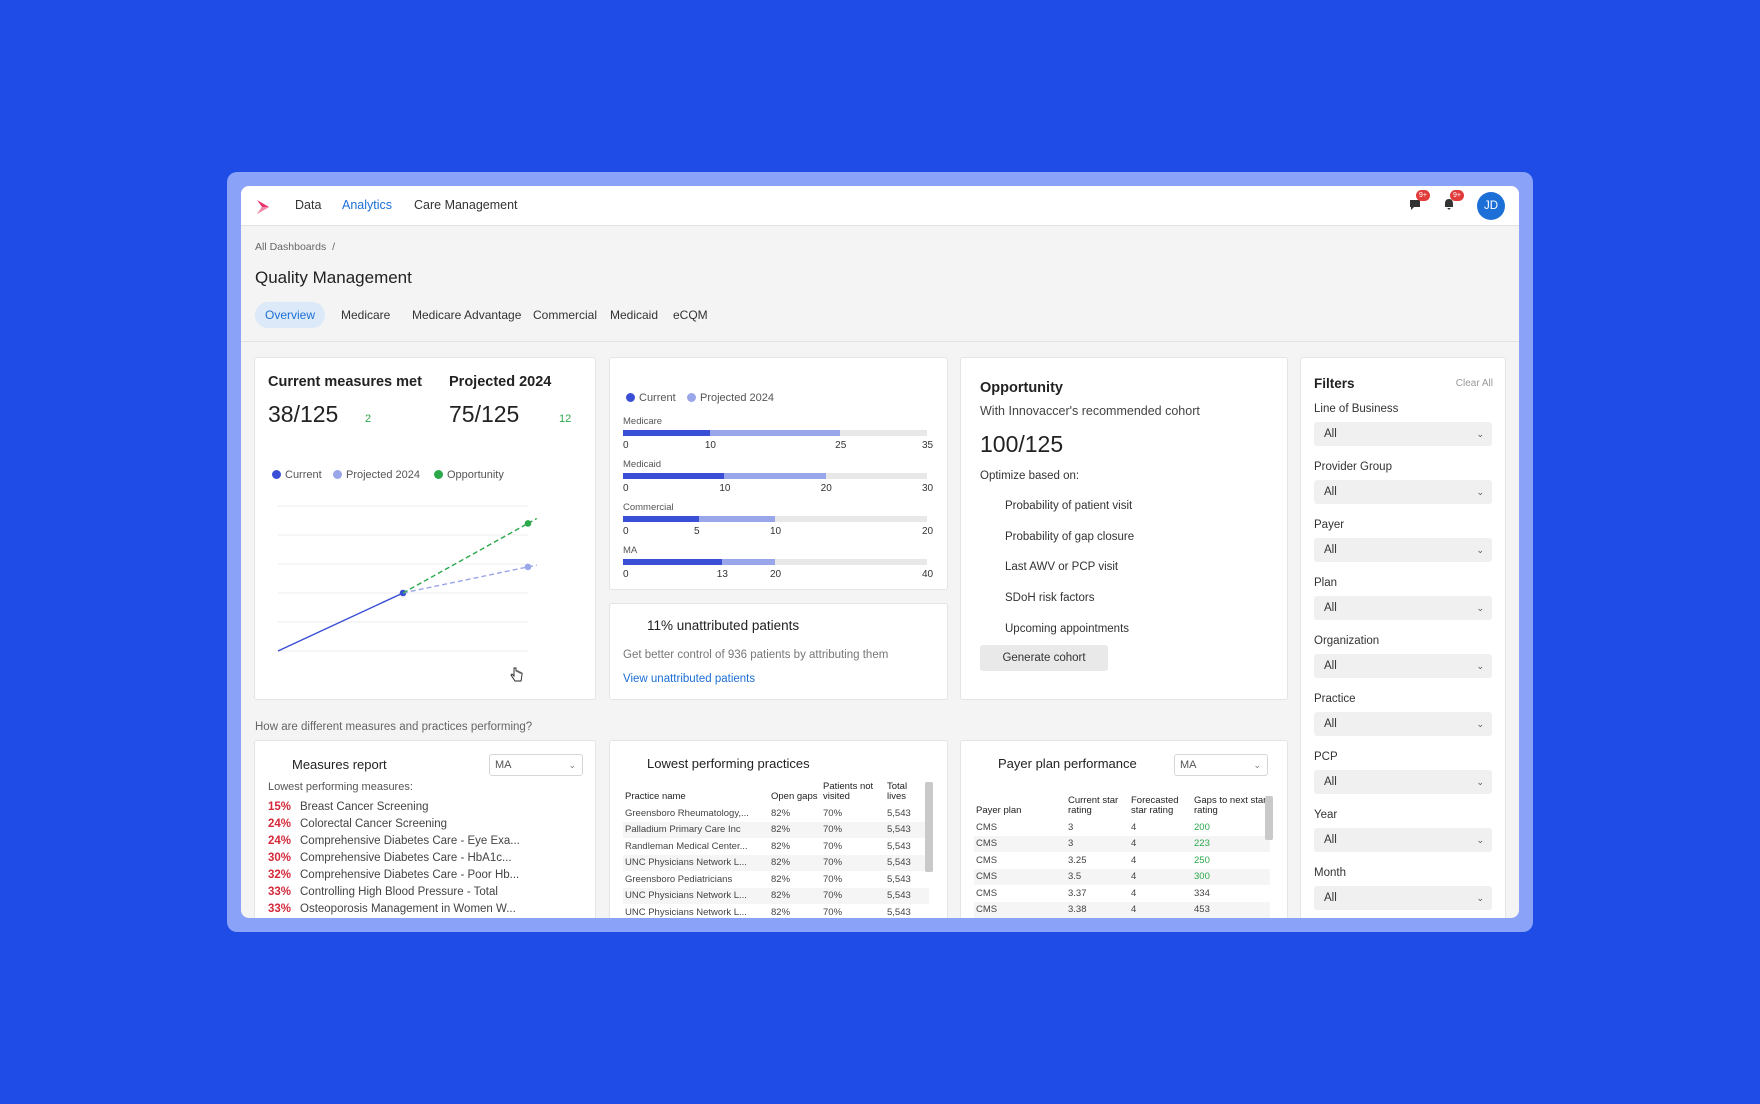 Image resolution: width=1760 pixels, height=1104 pixels. Describe the element at coordinates (897, 791) in the screenshot. I see `practices-header-total-lives: Total lives` at that location.